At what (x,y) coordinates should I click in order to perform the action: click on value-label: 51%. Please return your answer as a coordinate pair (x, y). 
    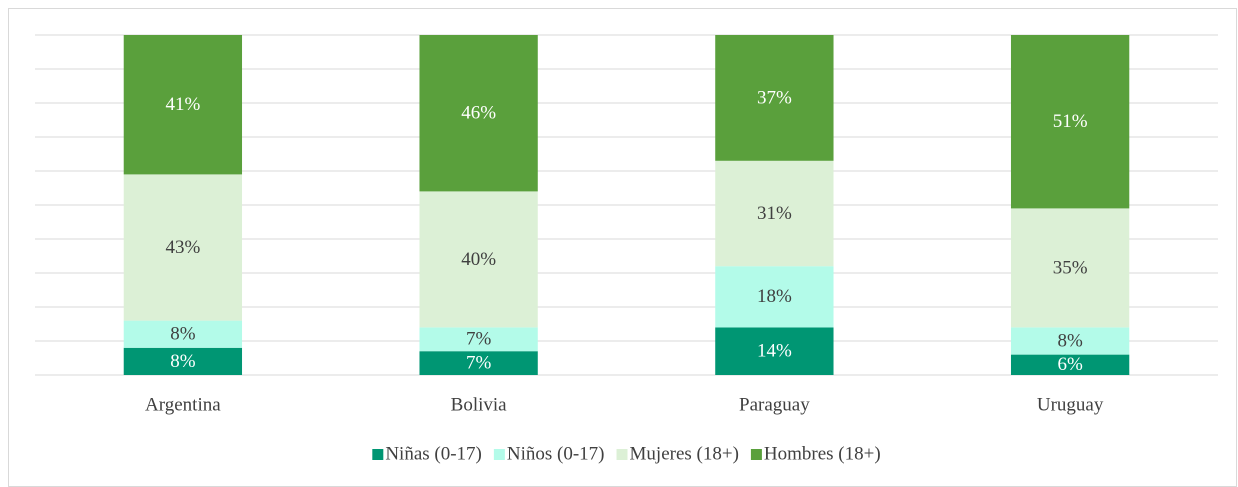
    Looking at the image, I should click on (1070, 121).